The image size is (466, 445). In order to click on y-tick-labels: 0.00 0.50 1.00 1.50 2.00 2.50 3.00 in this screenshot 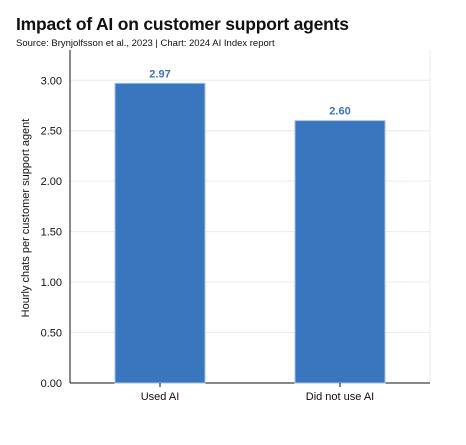, I will do `click(51, 232)`.